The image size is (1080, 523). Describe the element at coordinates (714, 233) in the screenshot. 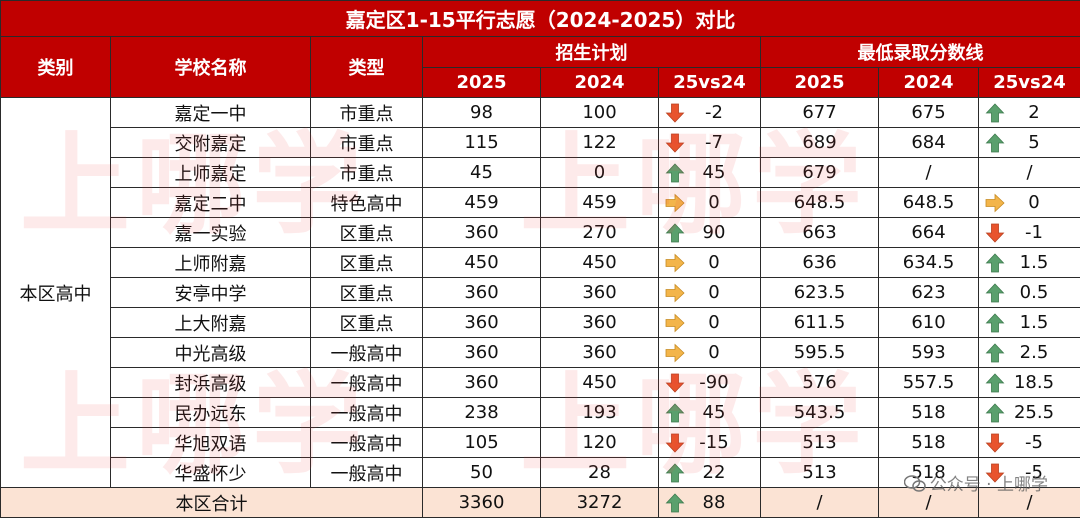

I see `plan-diff-value: 90` at that location.